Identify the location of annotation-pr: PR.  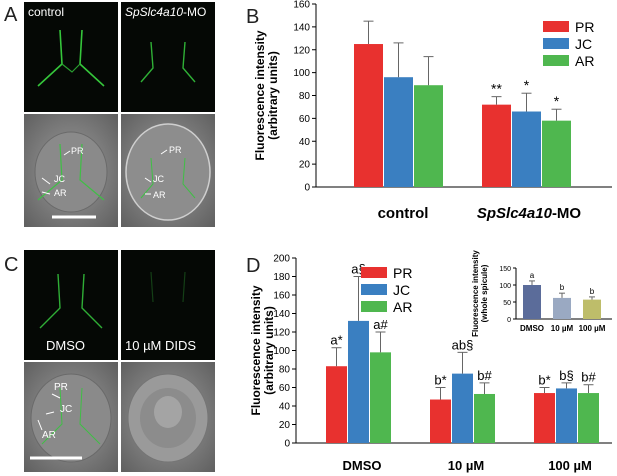
(77, 151).